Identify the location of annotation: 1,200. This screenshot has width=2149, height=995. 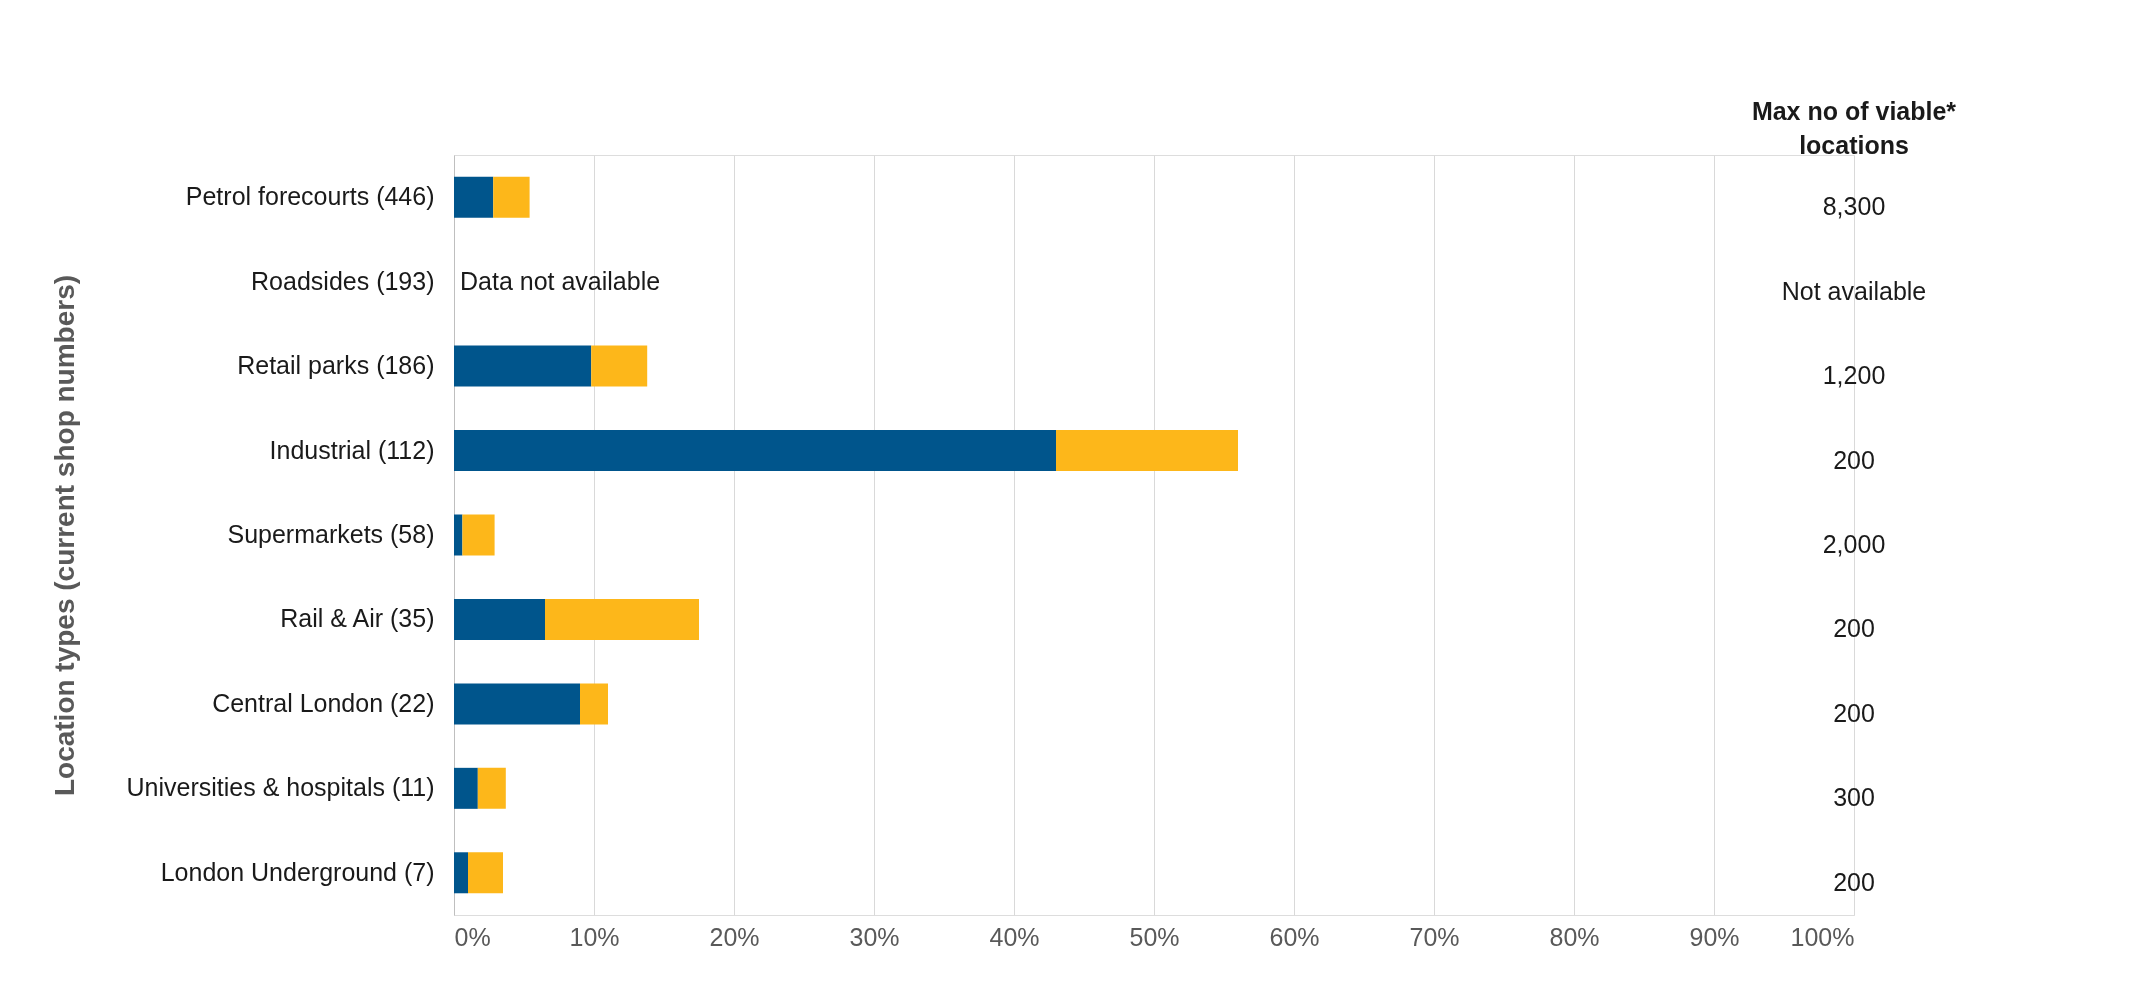
(1854, 375).